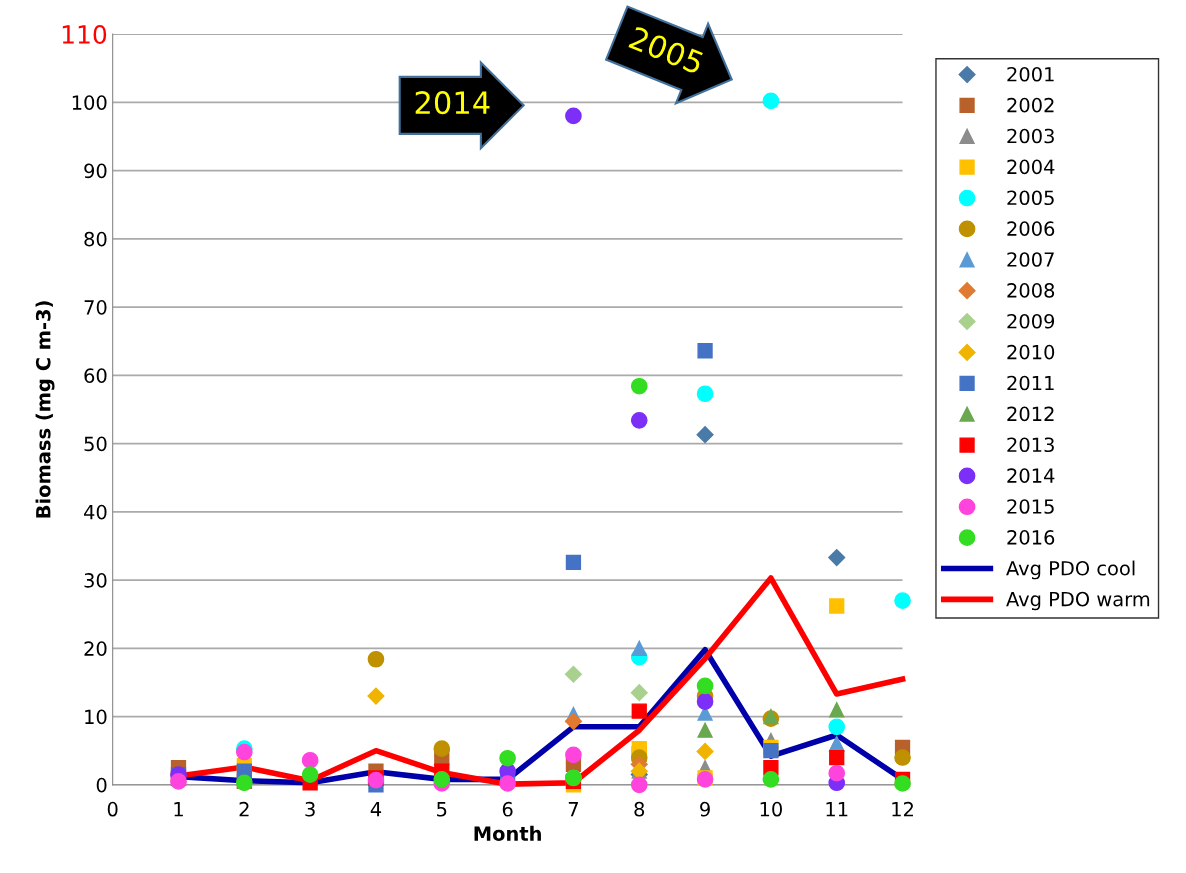  I want to click on legend-label: 2009, so click(1031, 321).